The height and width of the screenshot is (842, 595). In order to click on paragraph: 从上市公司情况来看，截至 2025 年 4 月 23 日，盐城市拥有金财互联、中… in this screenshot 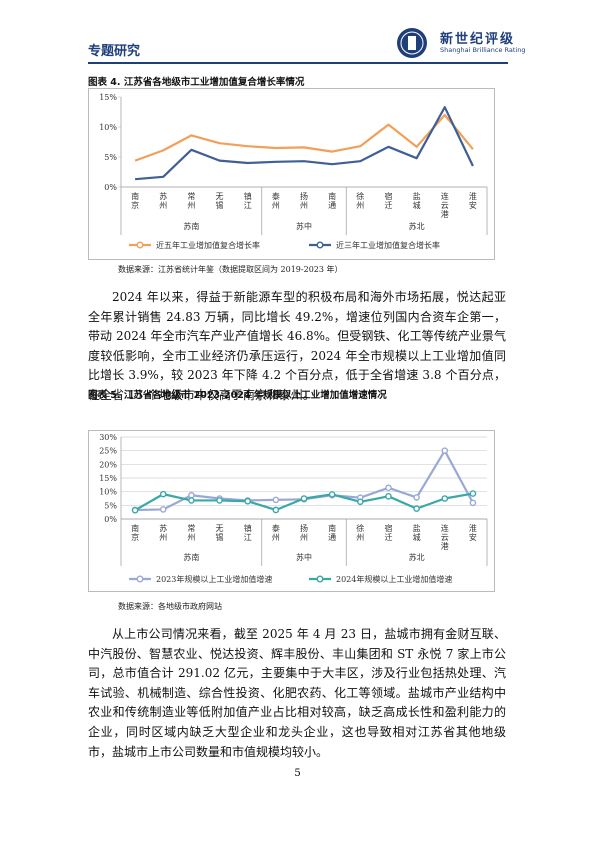, I will do `click(297, 693)`.